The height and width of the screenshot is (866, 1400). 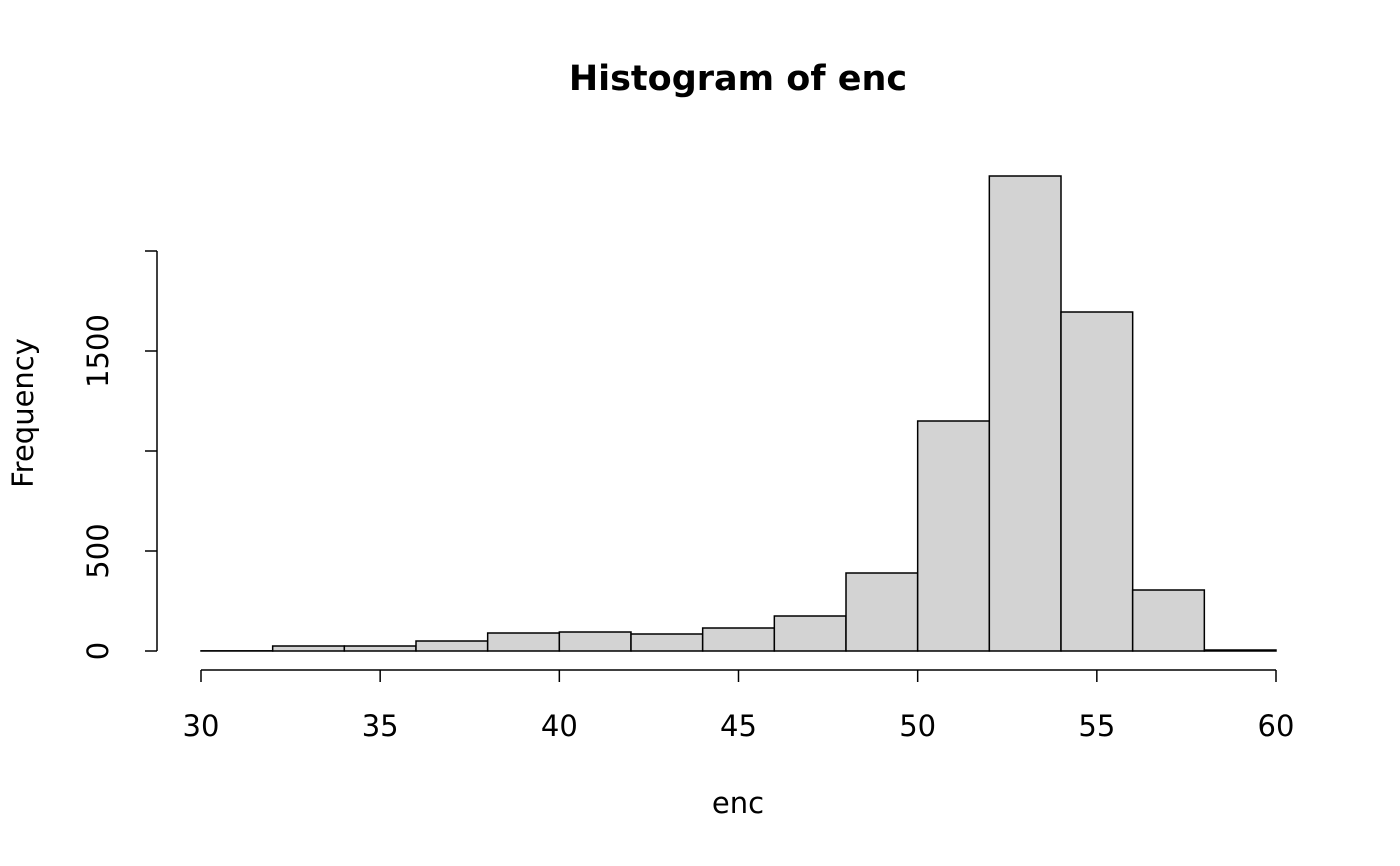 What do you see at coordinates (98, 651) in the screenshot?
I see `y-tick-label: 0` at bounding box center [98, 651].